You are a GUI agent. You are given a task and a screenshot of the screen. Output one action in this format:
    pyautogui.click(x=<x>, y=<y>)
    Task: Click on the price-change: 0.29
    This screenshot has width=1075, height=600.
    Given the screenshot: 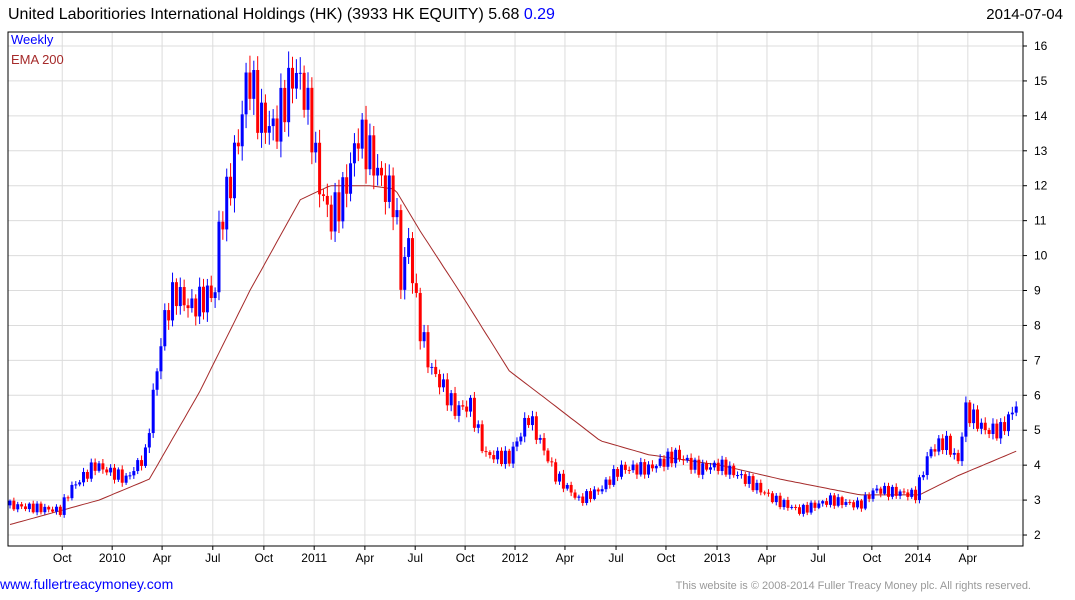 What is the action you would take?
    pyautogui.click(x=539, y=14)
    